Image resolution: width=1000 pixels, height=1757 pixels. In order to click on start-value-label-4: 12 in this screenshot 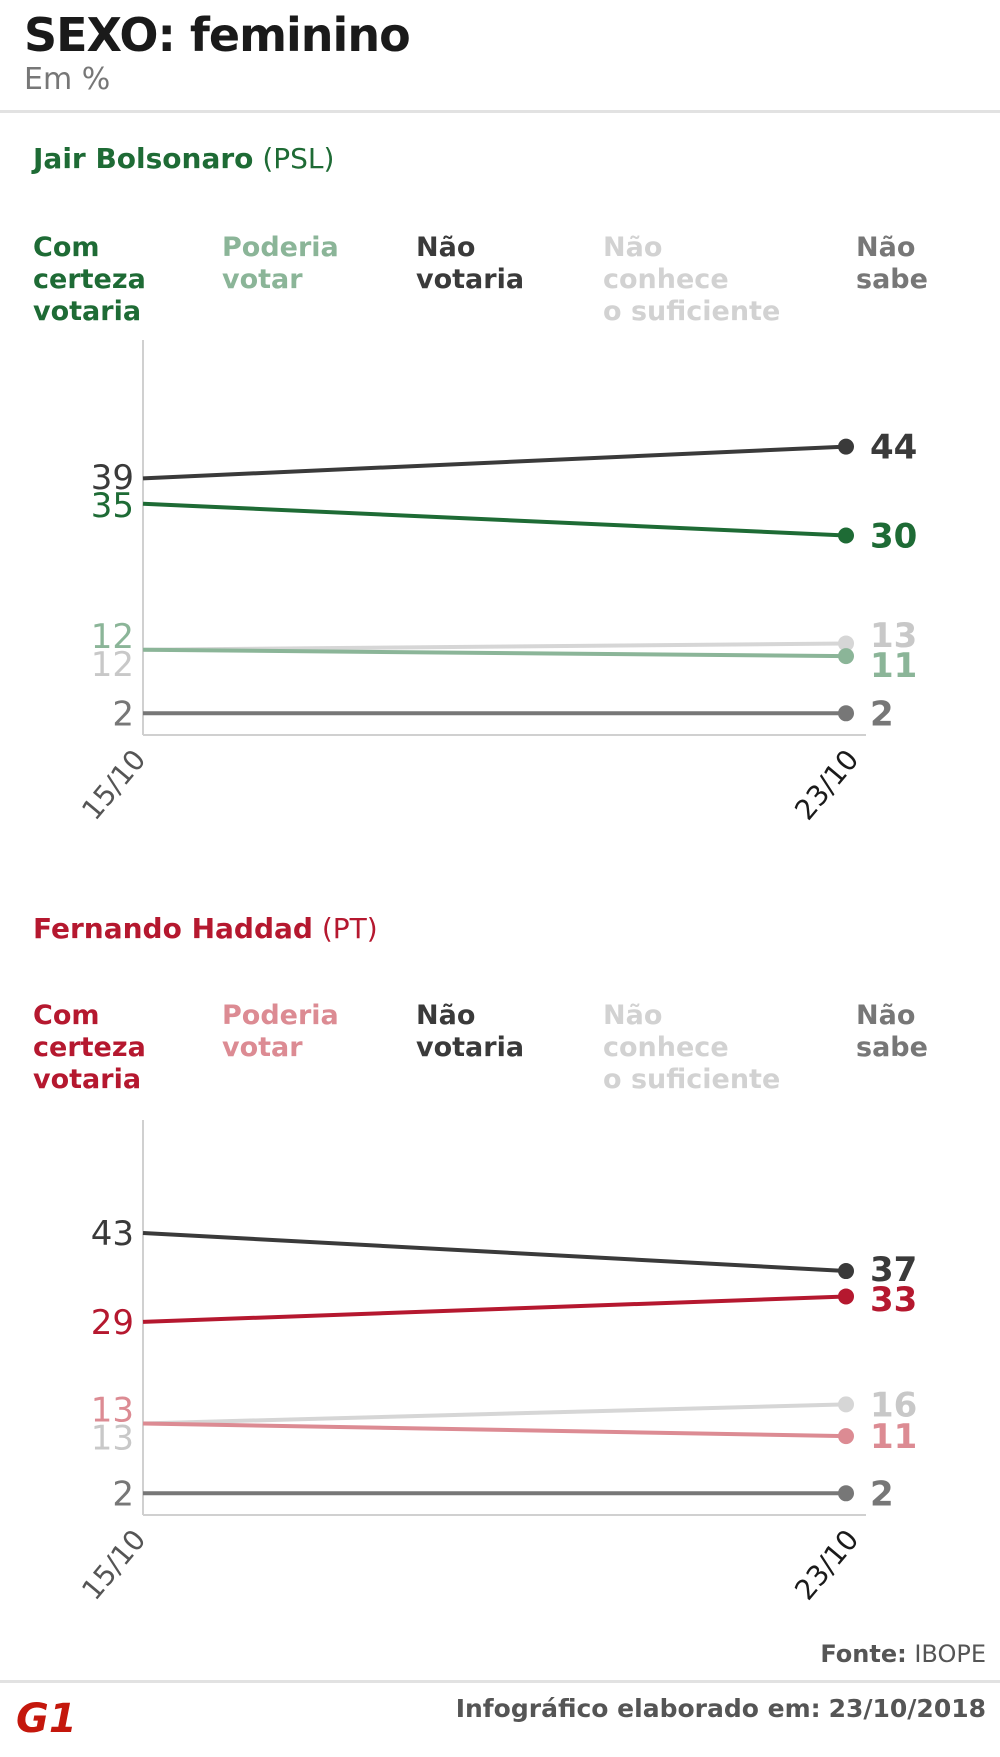, I will do `click(112, 665)`.